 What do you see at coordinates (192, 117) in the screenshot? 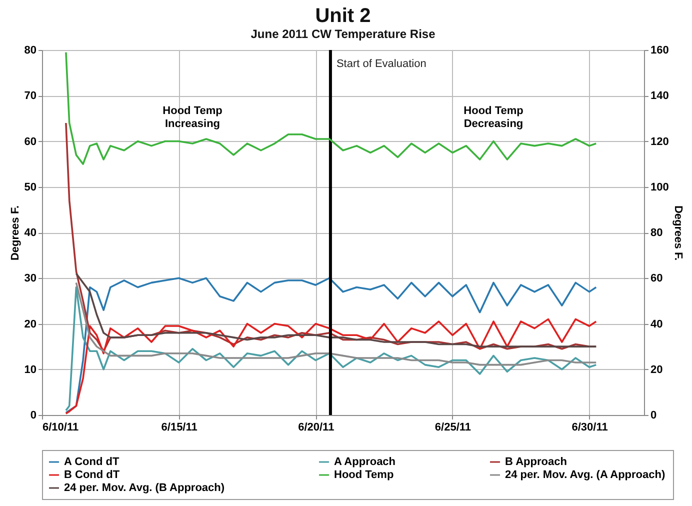
I see `annotation: Hood Temp Increasing` at bounding box center [192, 117].